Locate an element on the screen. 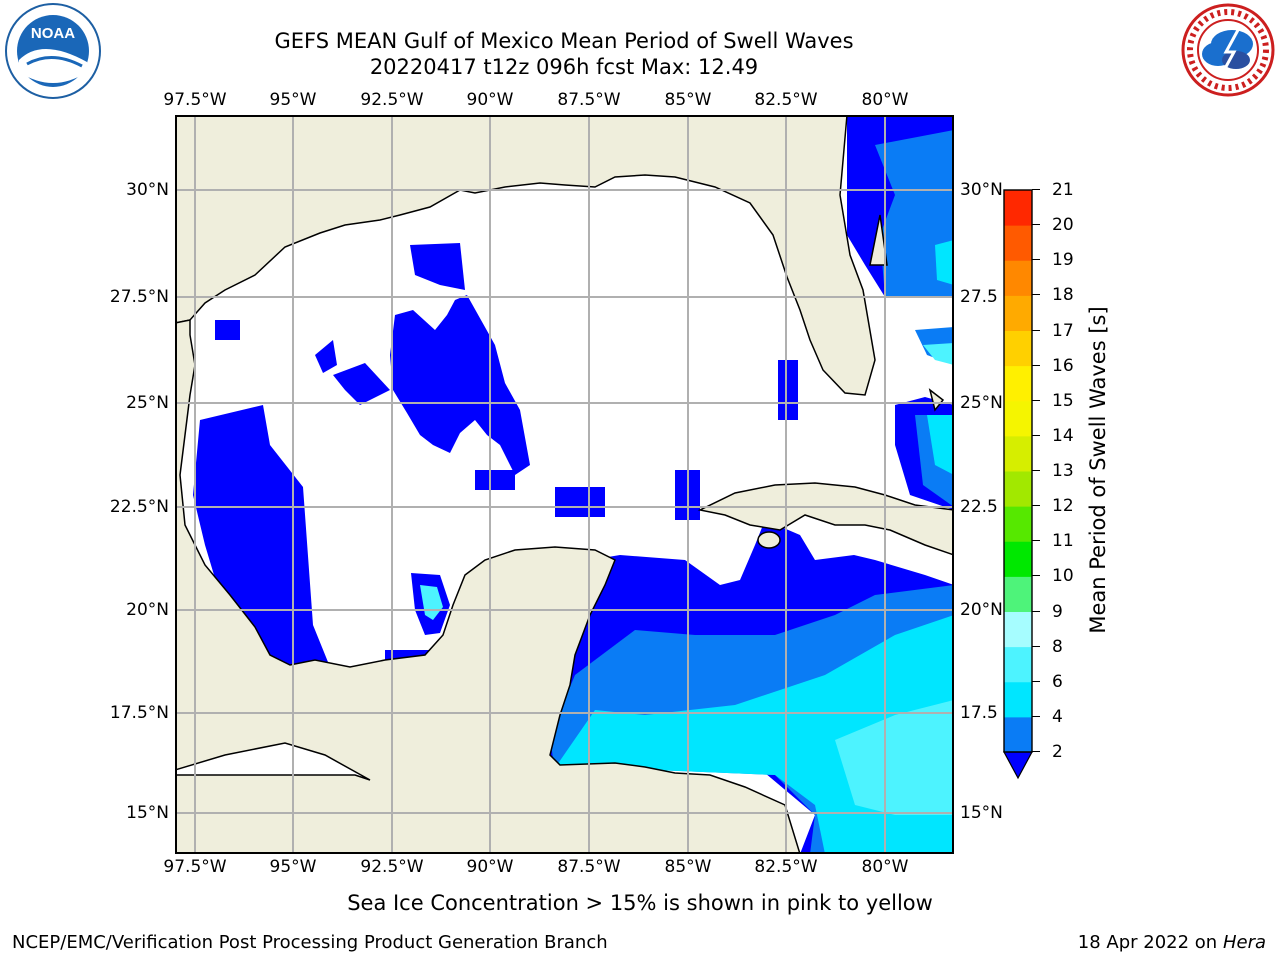 The image size is (1280, 960). colorbar-label: Mean Period of Swell Waves [s] is located at coordinates (1098, 470).